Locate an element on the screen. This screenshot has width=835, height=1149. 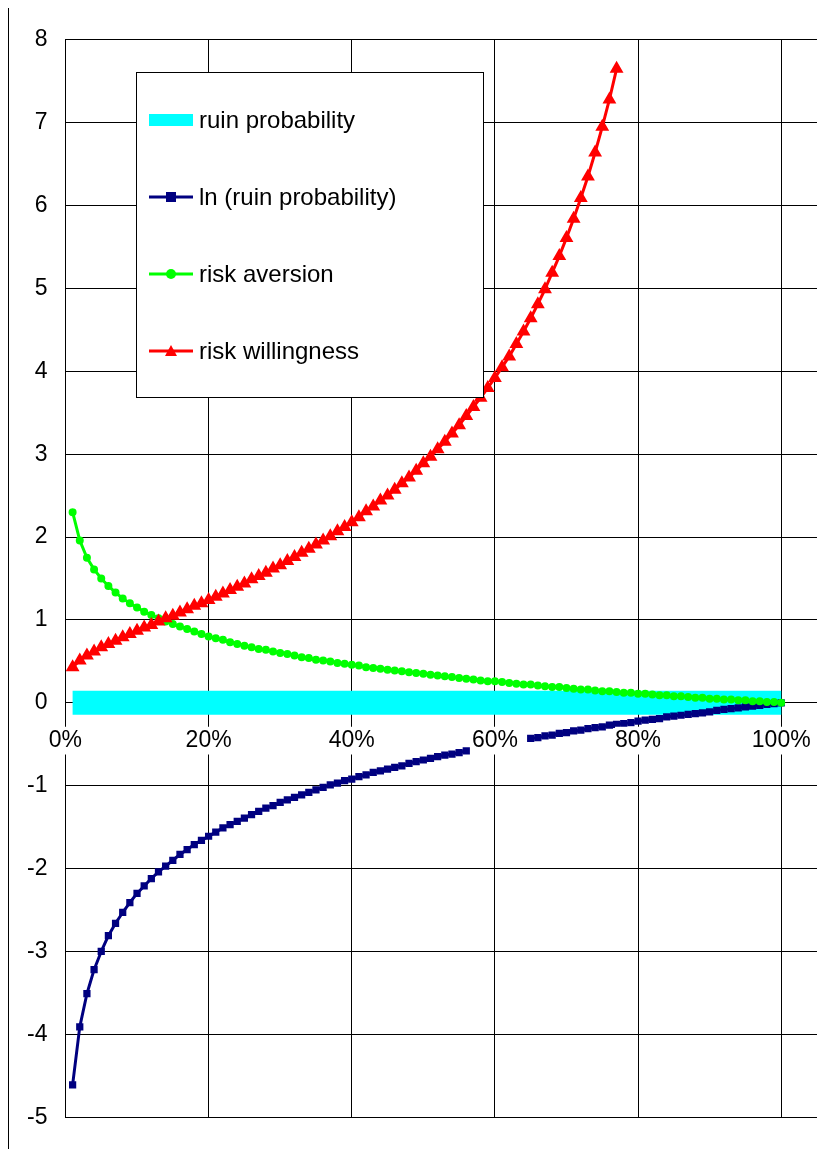
x-tick-label: 0% is located at coordinates (65, 738).